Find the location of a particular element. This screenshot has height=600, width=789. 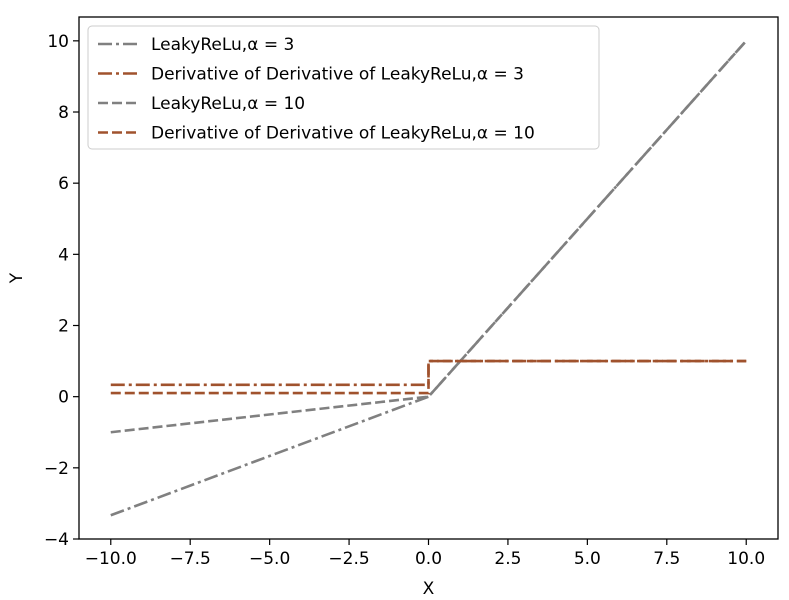

legend-entry-0: LeakyReLu,α = 3 is located at coordinates (222, 45).